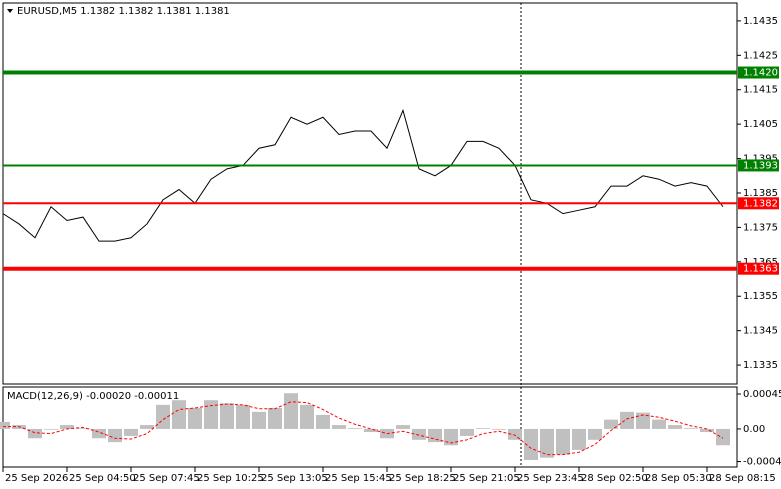  Describe the element at coordinates (760, 124) in the screenshot. I see `y-tick-label: 1.1405` at that location.